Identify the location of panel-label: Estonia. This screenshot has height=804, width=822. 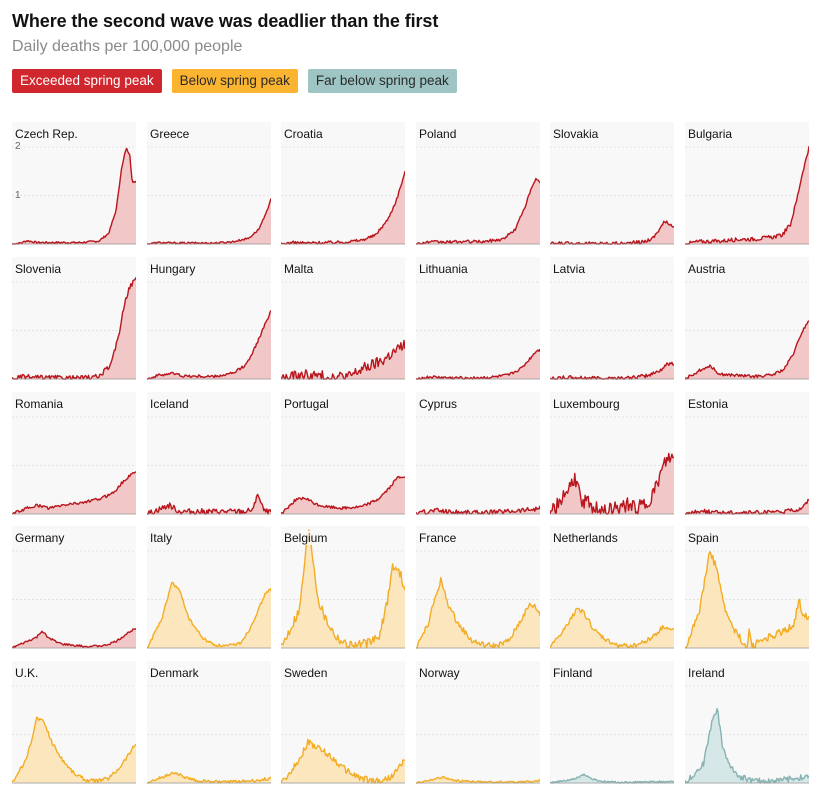
(709, 404).